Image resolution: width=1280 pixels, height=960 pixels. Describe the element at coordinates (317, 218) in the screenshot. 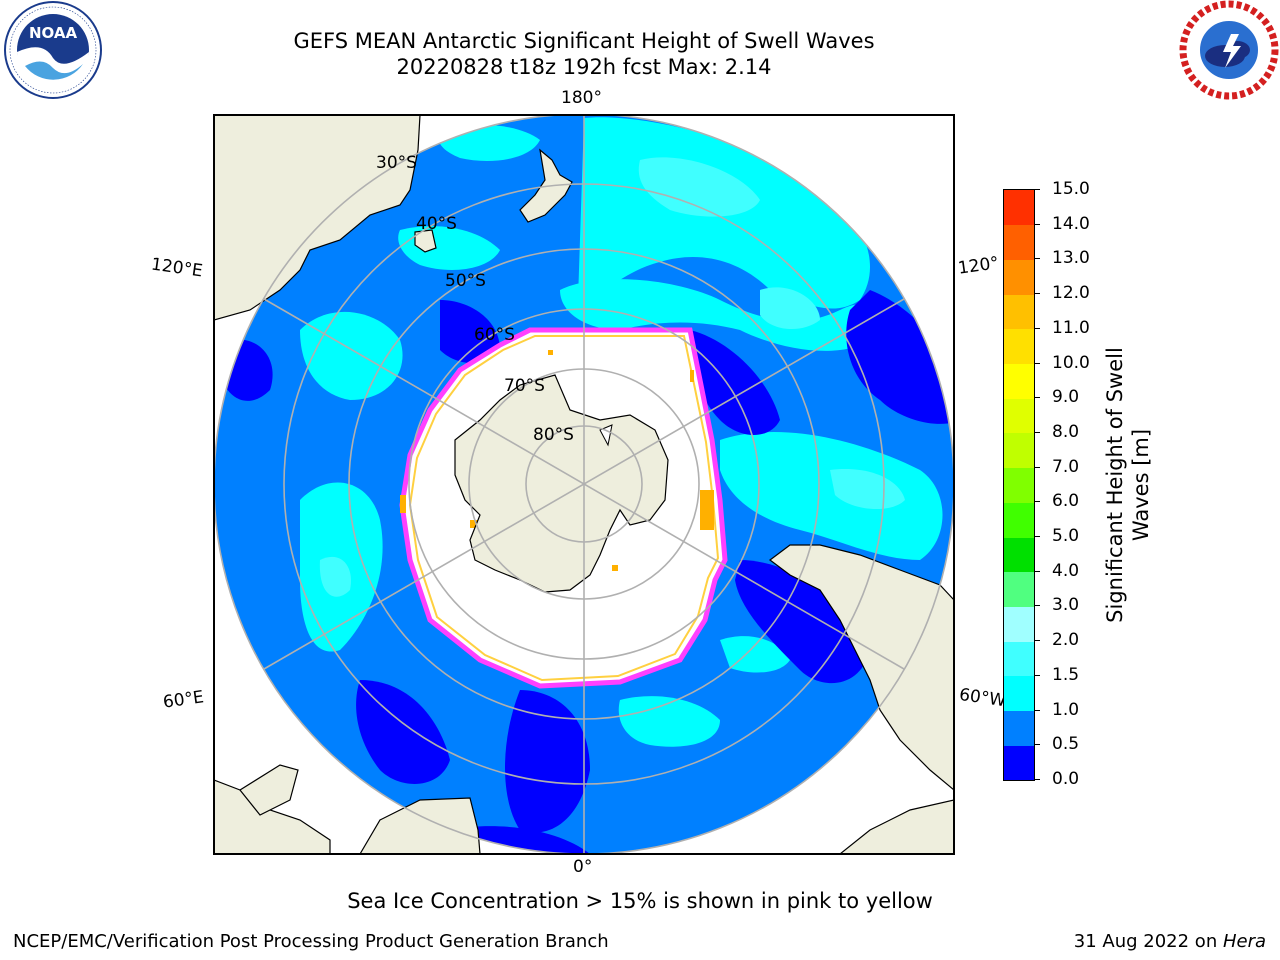

I see `australia-landmass` at that location.